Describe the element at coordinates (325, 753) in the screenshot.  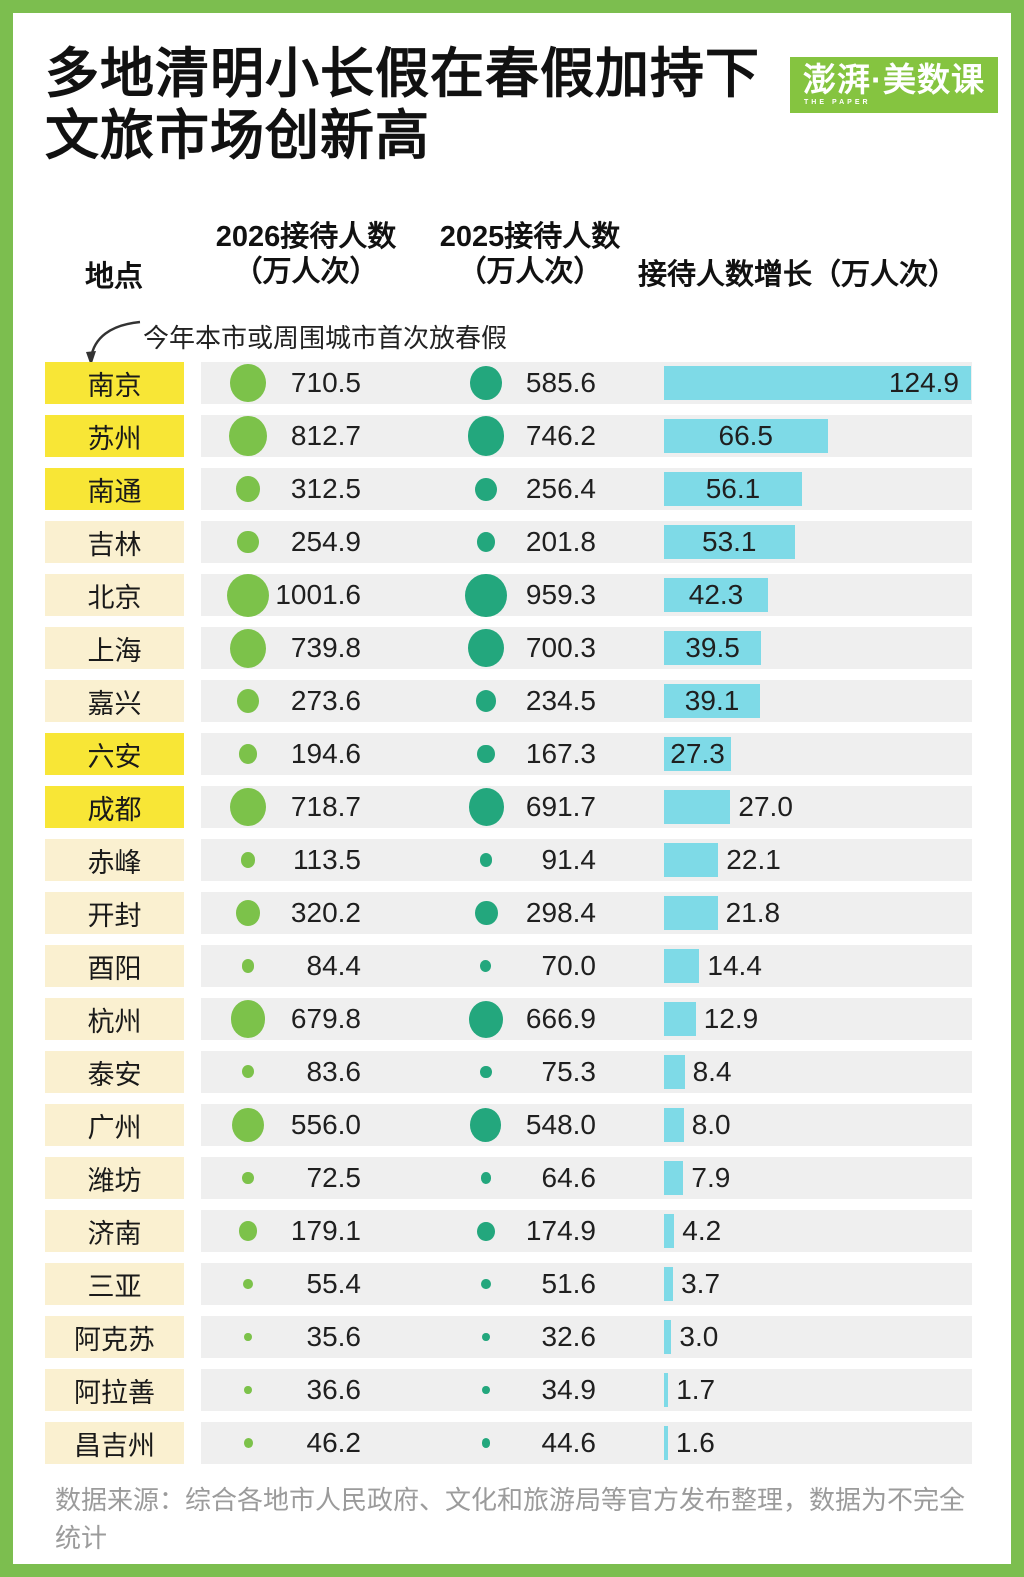
I see `value-2026: 194.6` at that location.